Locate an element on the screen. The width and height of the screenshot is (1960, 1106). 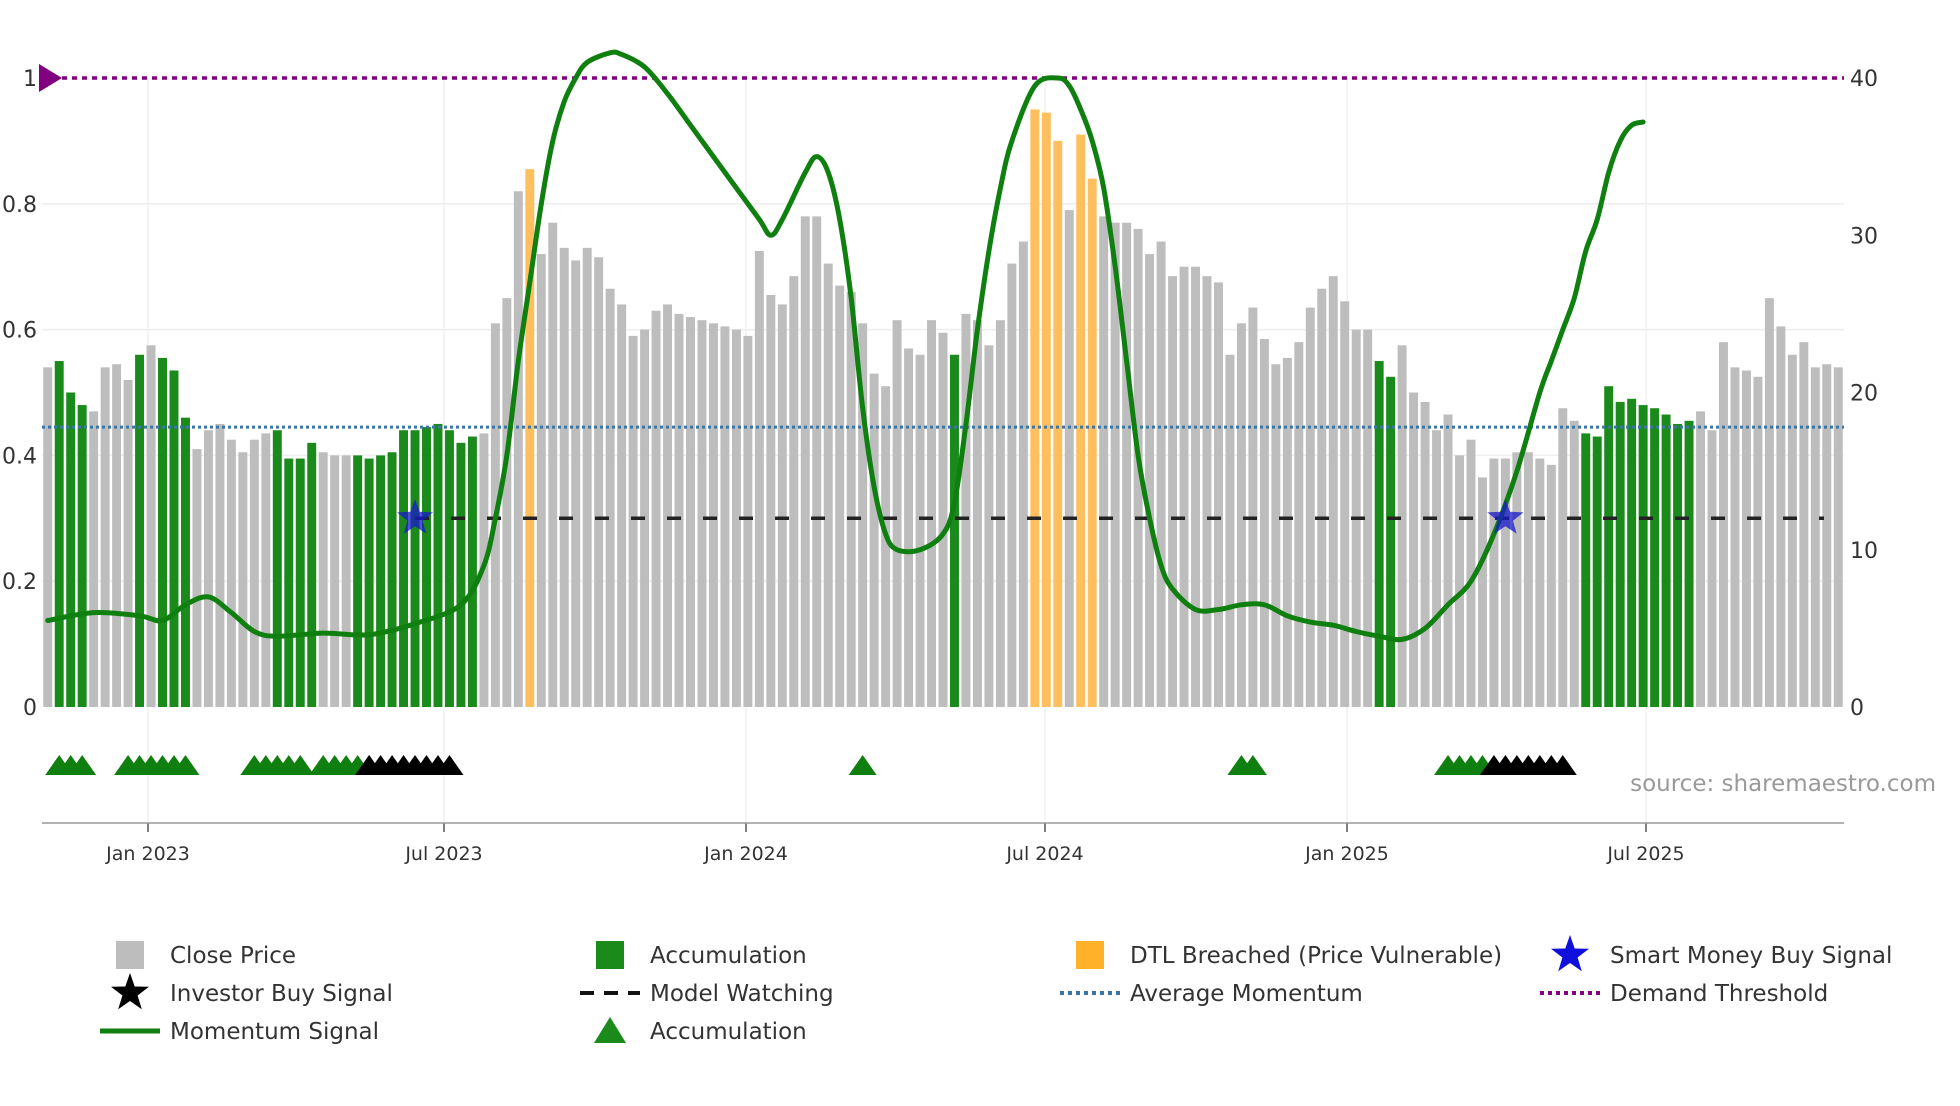
x-tick-label: Jan 2025 is located at coordinates (1346, 854).